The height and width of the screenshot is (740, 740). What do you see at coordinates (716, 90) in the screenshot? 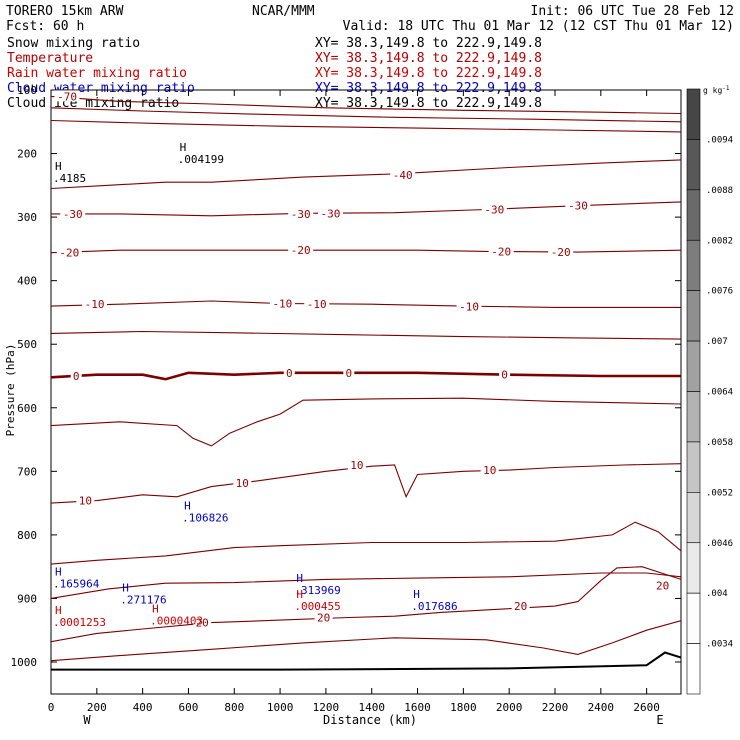
I see `colorbar-unit: g kg-1` at bounding box center [716, 90].